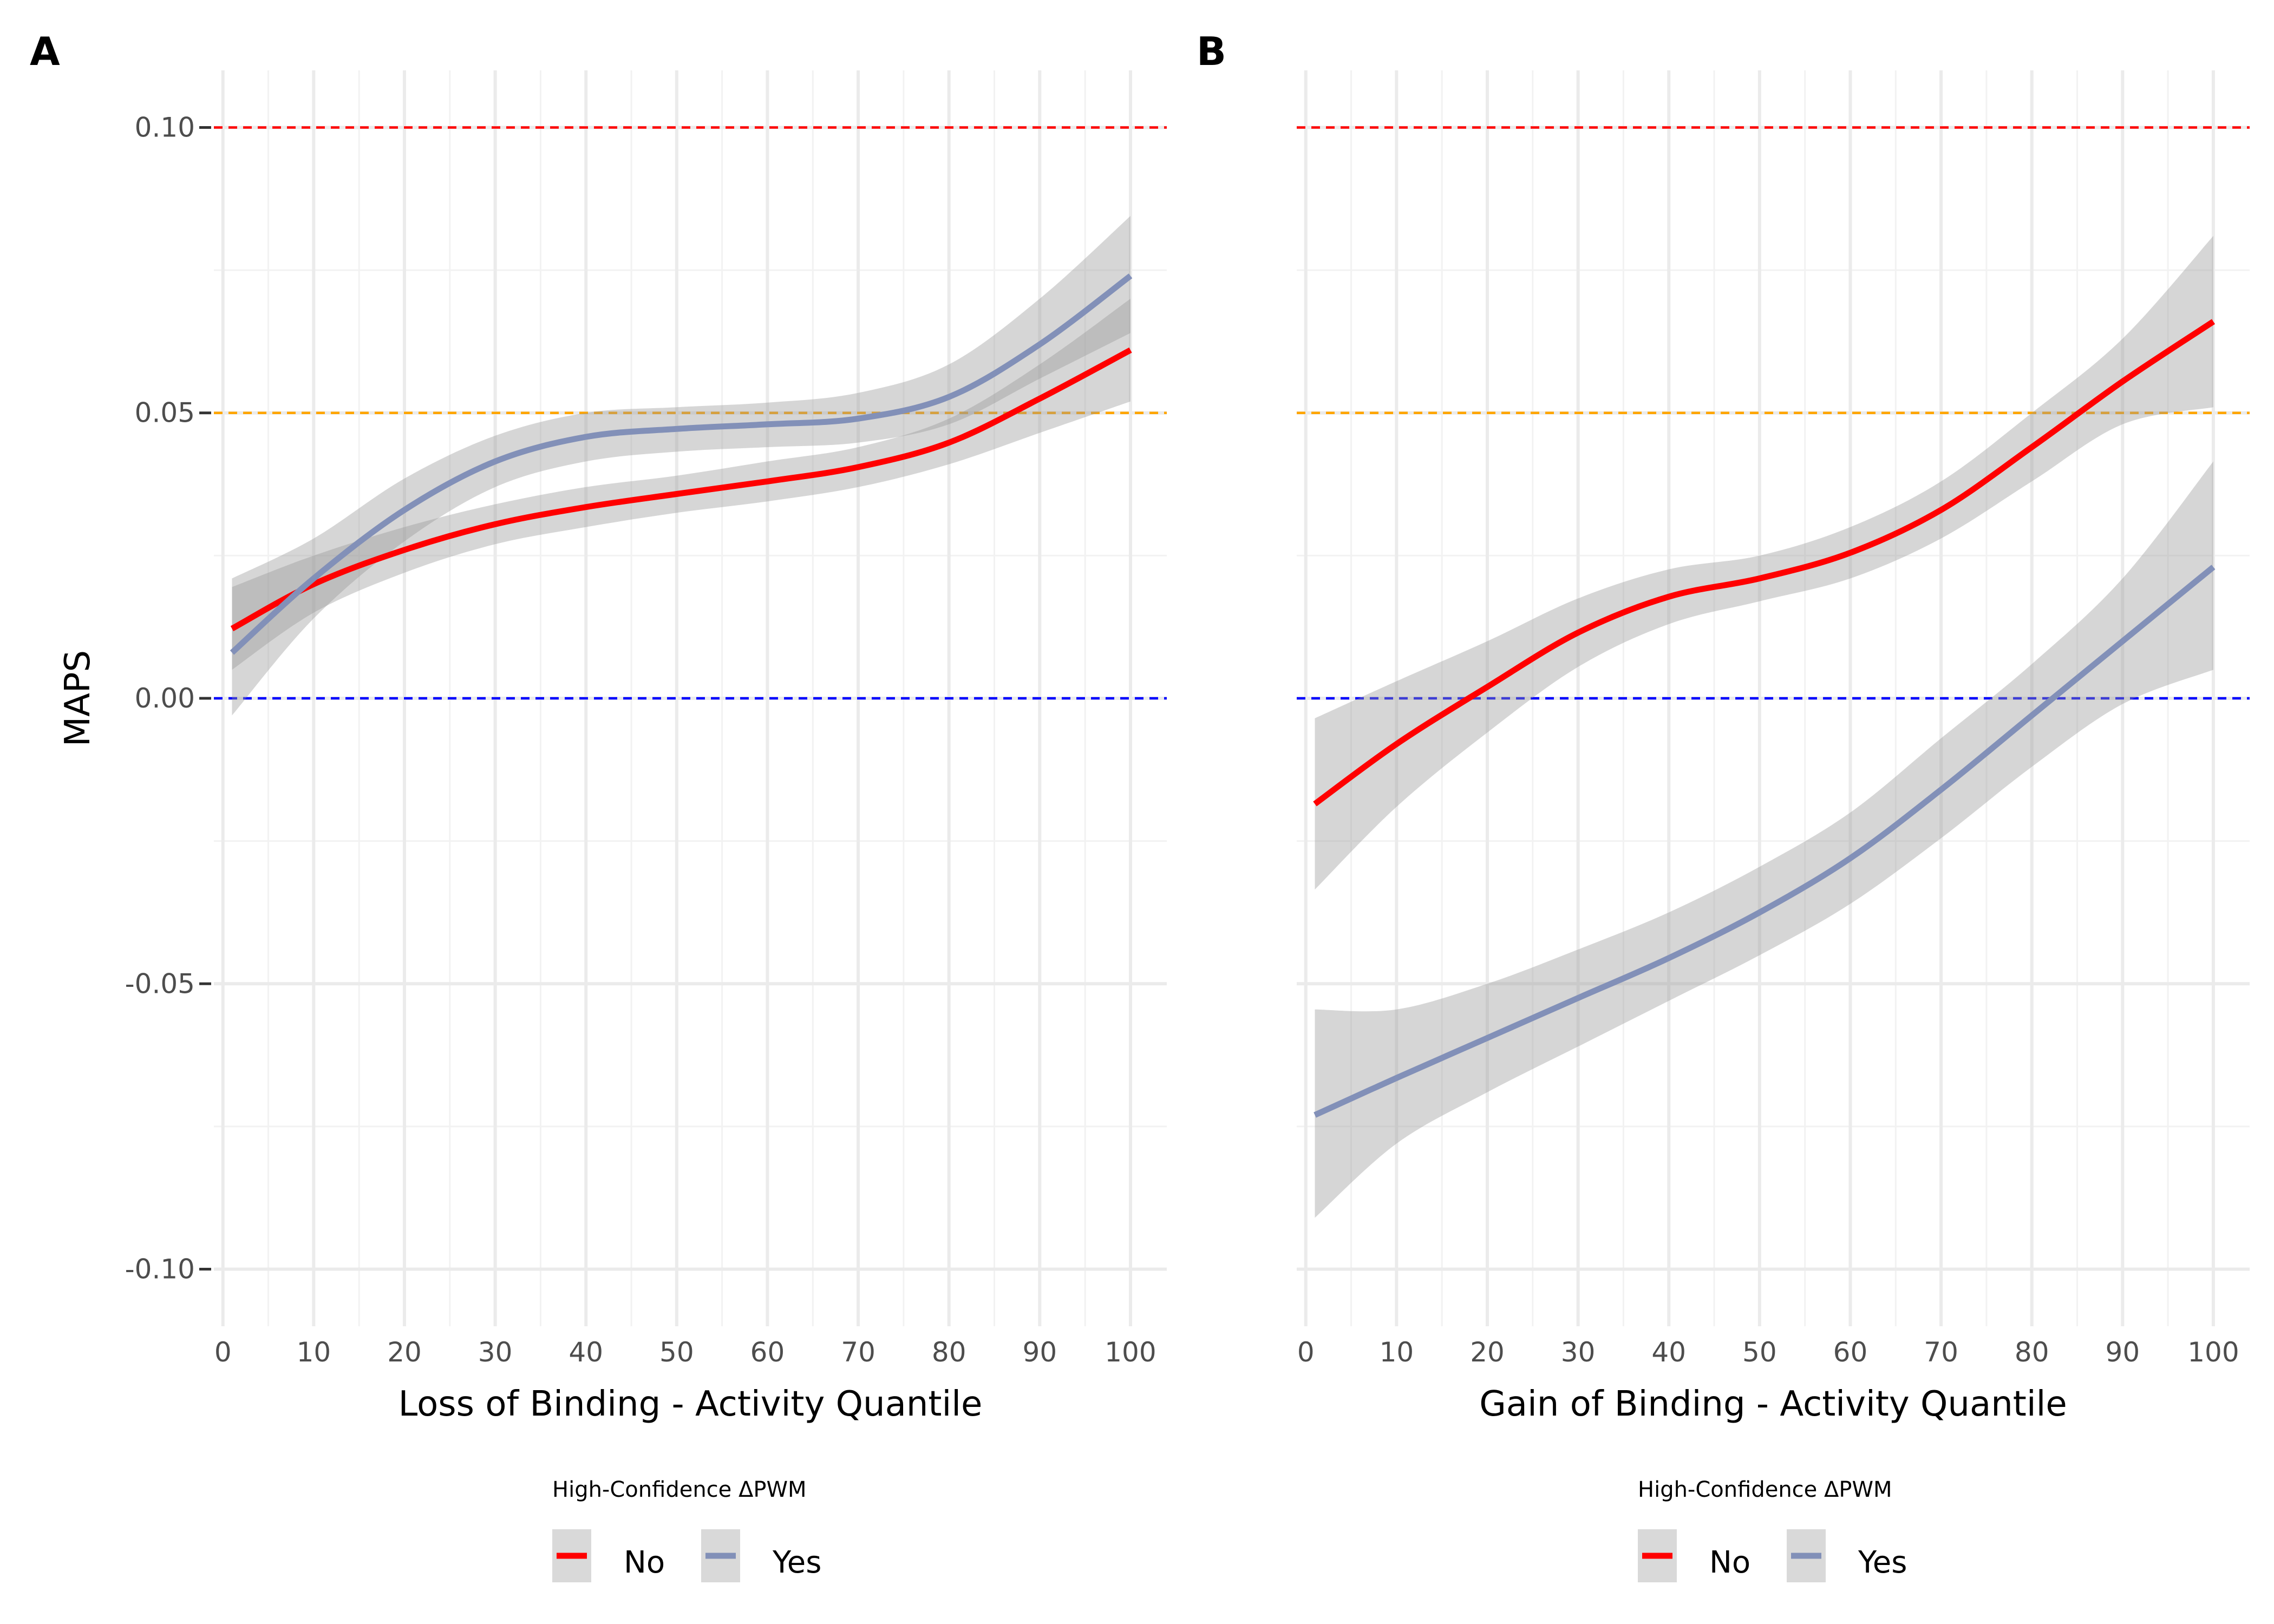  I want to click on y-tick-label: 0.10, so click(165, 128).